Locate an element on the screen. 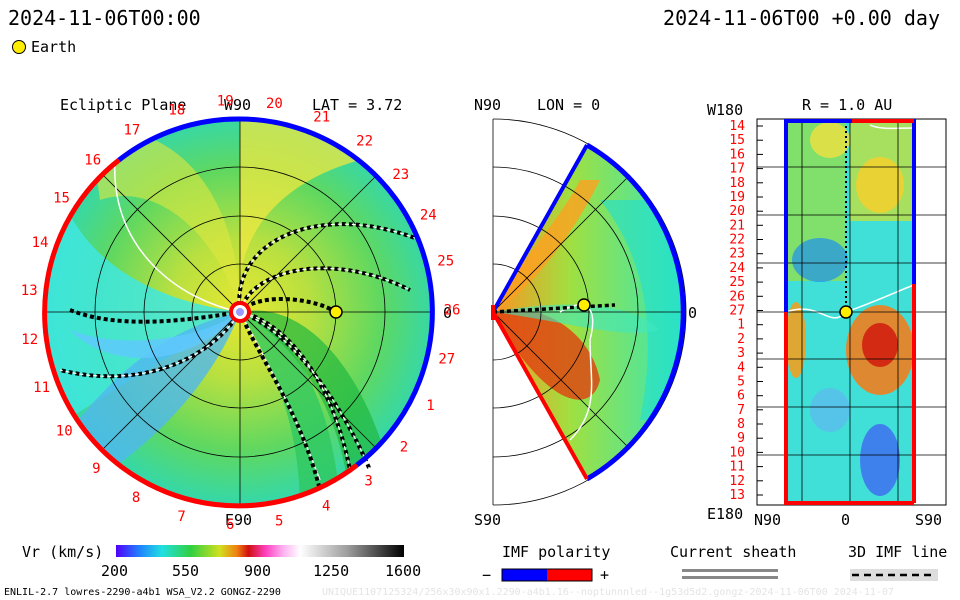 The width and height of the screenshot is (960, 600). rotation-label: 11 is located at coordinates (737, 467).